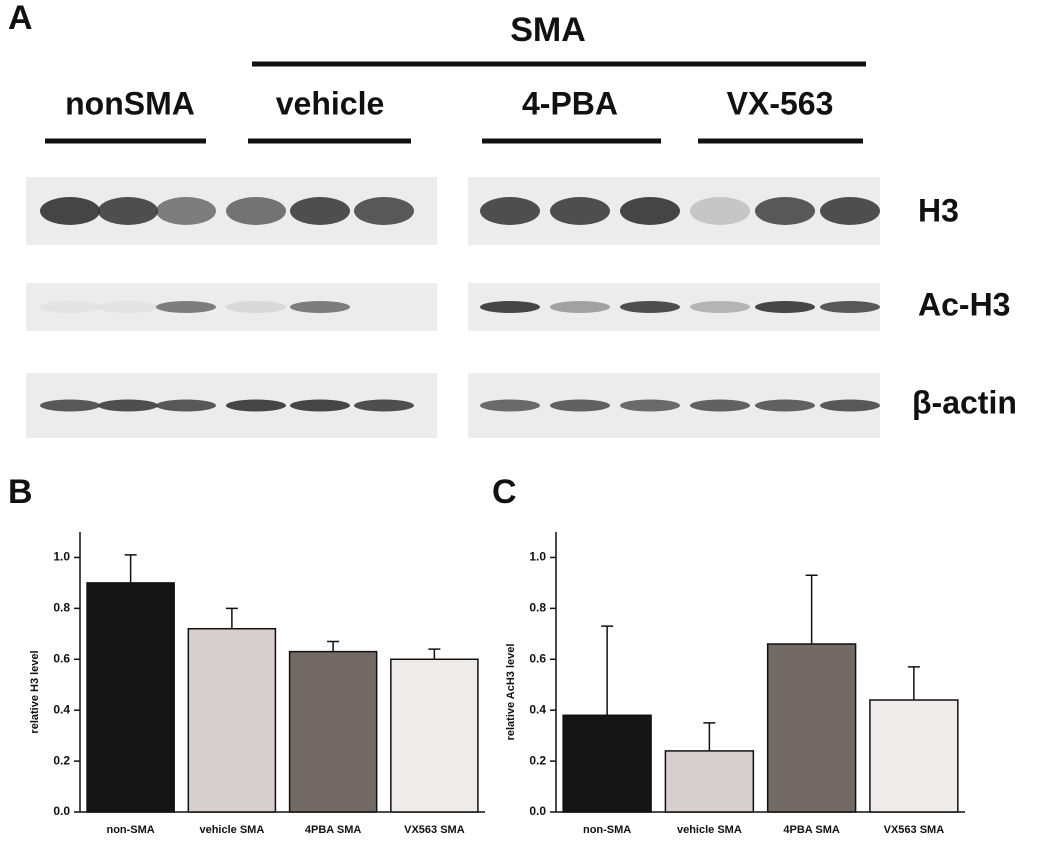 This screenshot has width=1050, height=847. I want to click on panel-label: B, so click(20, 492).